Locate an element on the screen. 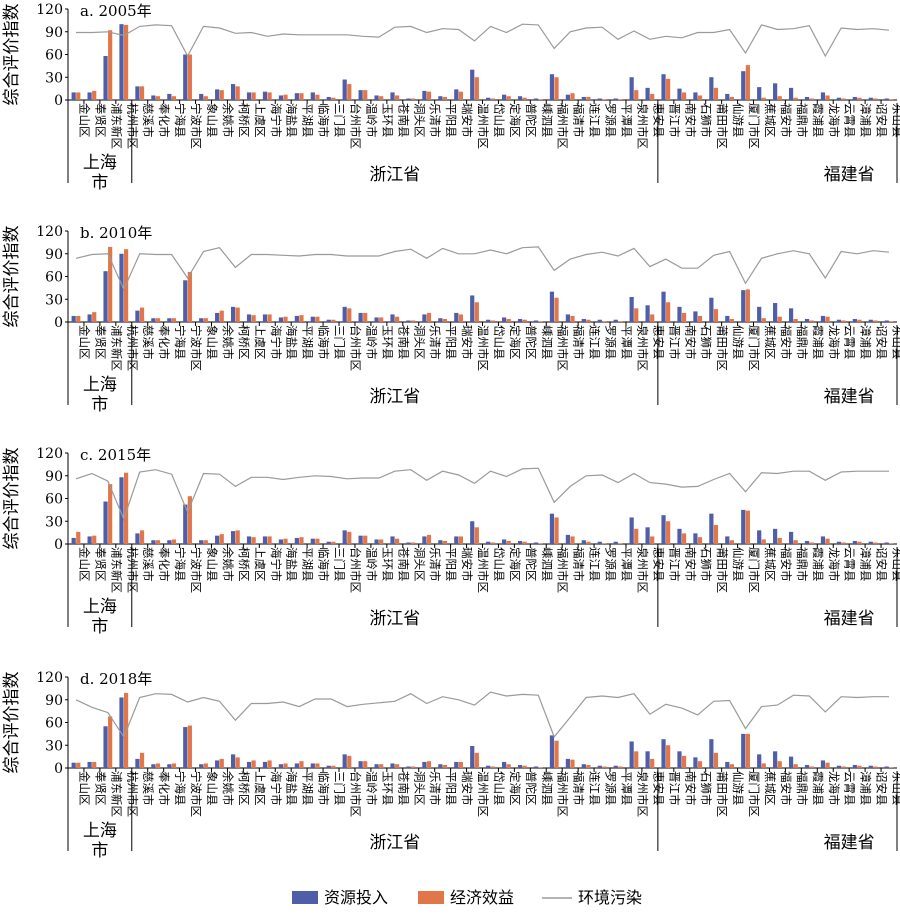 This screenshot has height=918, width=900. x-tick-label: 福清市 is located at coordinates (579, 788).